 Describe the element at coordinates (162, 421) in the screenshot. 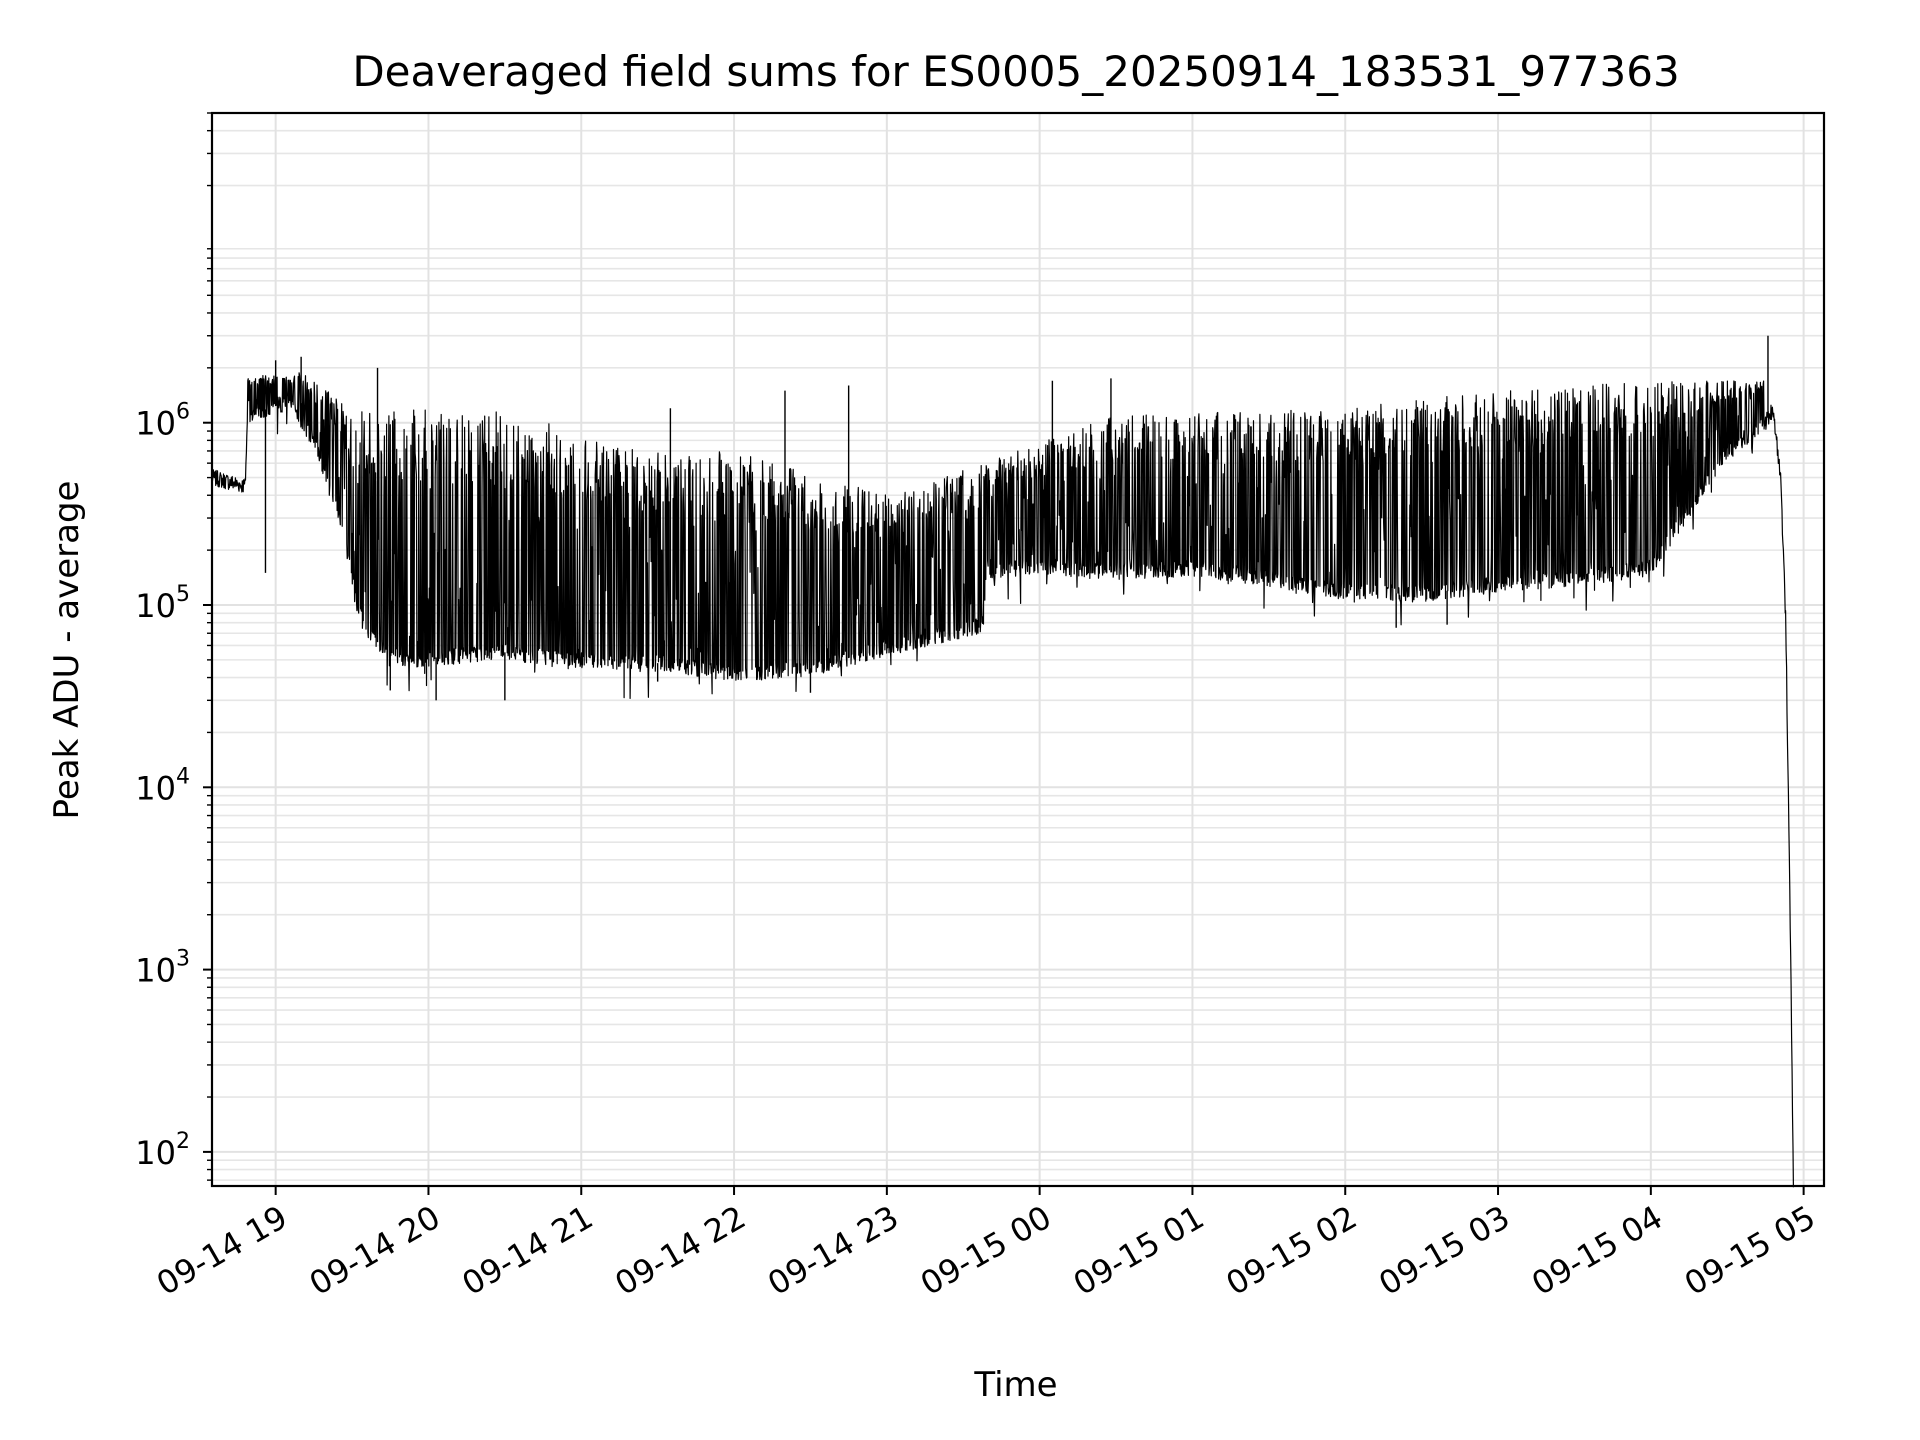

I see `y-tick-label: 10⁶` at that location.